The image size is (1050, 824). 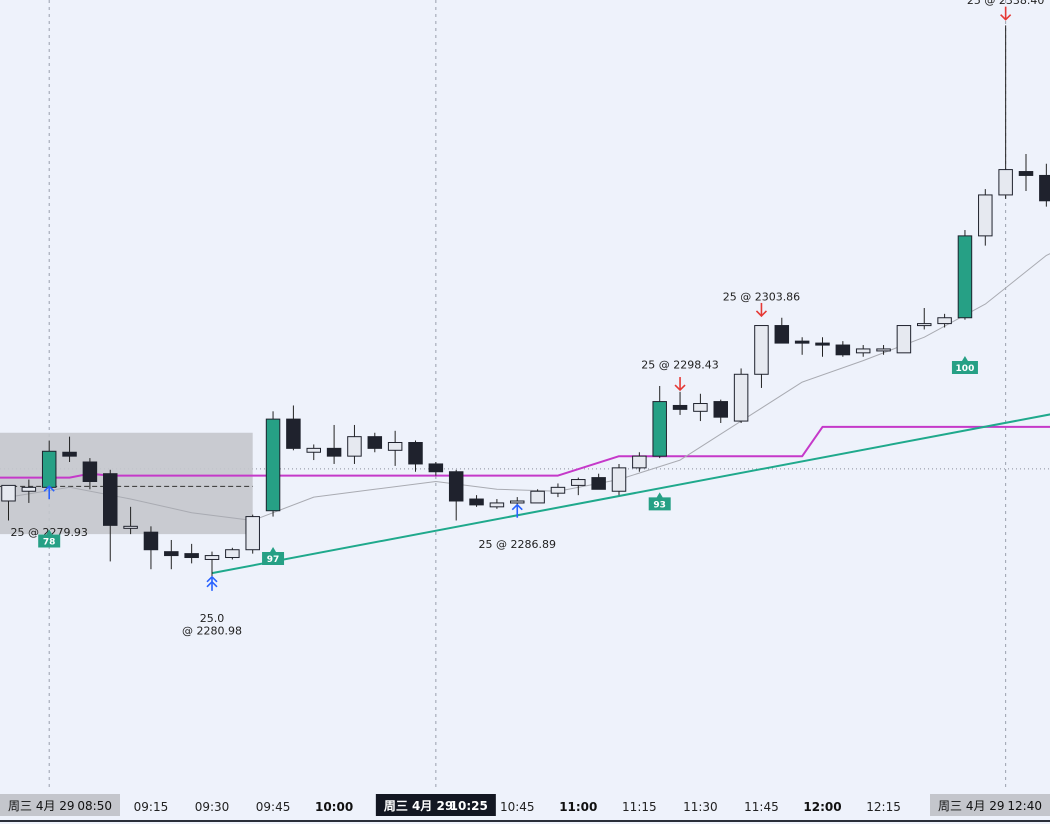 What do you see at coordinates (212, 618) in the screenshot?
I see `trade-annotation: 25.0` at bounding box center [212, 618].